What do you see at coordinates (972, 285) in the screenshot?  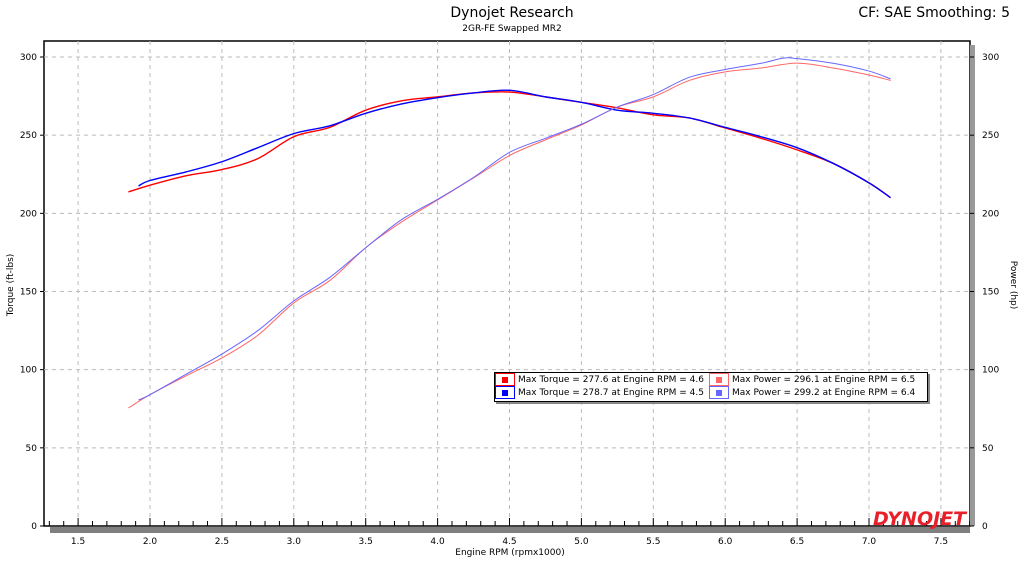 I see `y-axis-bar-right` at bounding box center [972, 285].